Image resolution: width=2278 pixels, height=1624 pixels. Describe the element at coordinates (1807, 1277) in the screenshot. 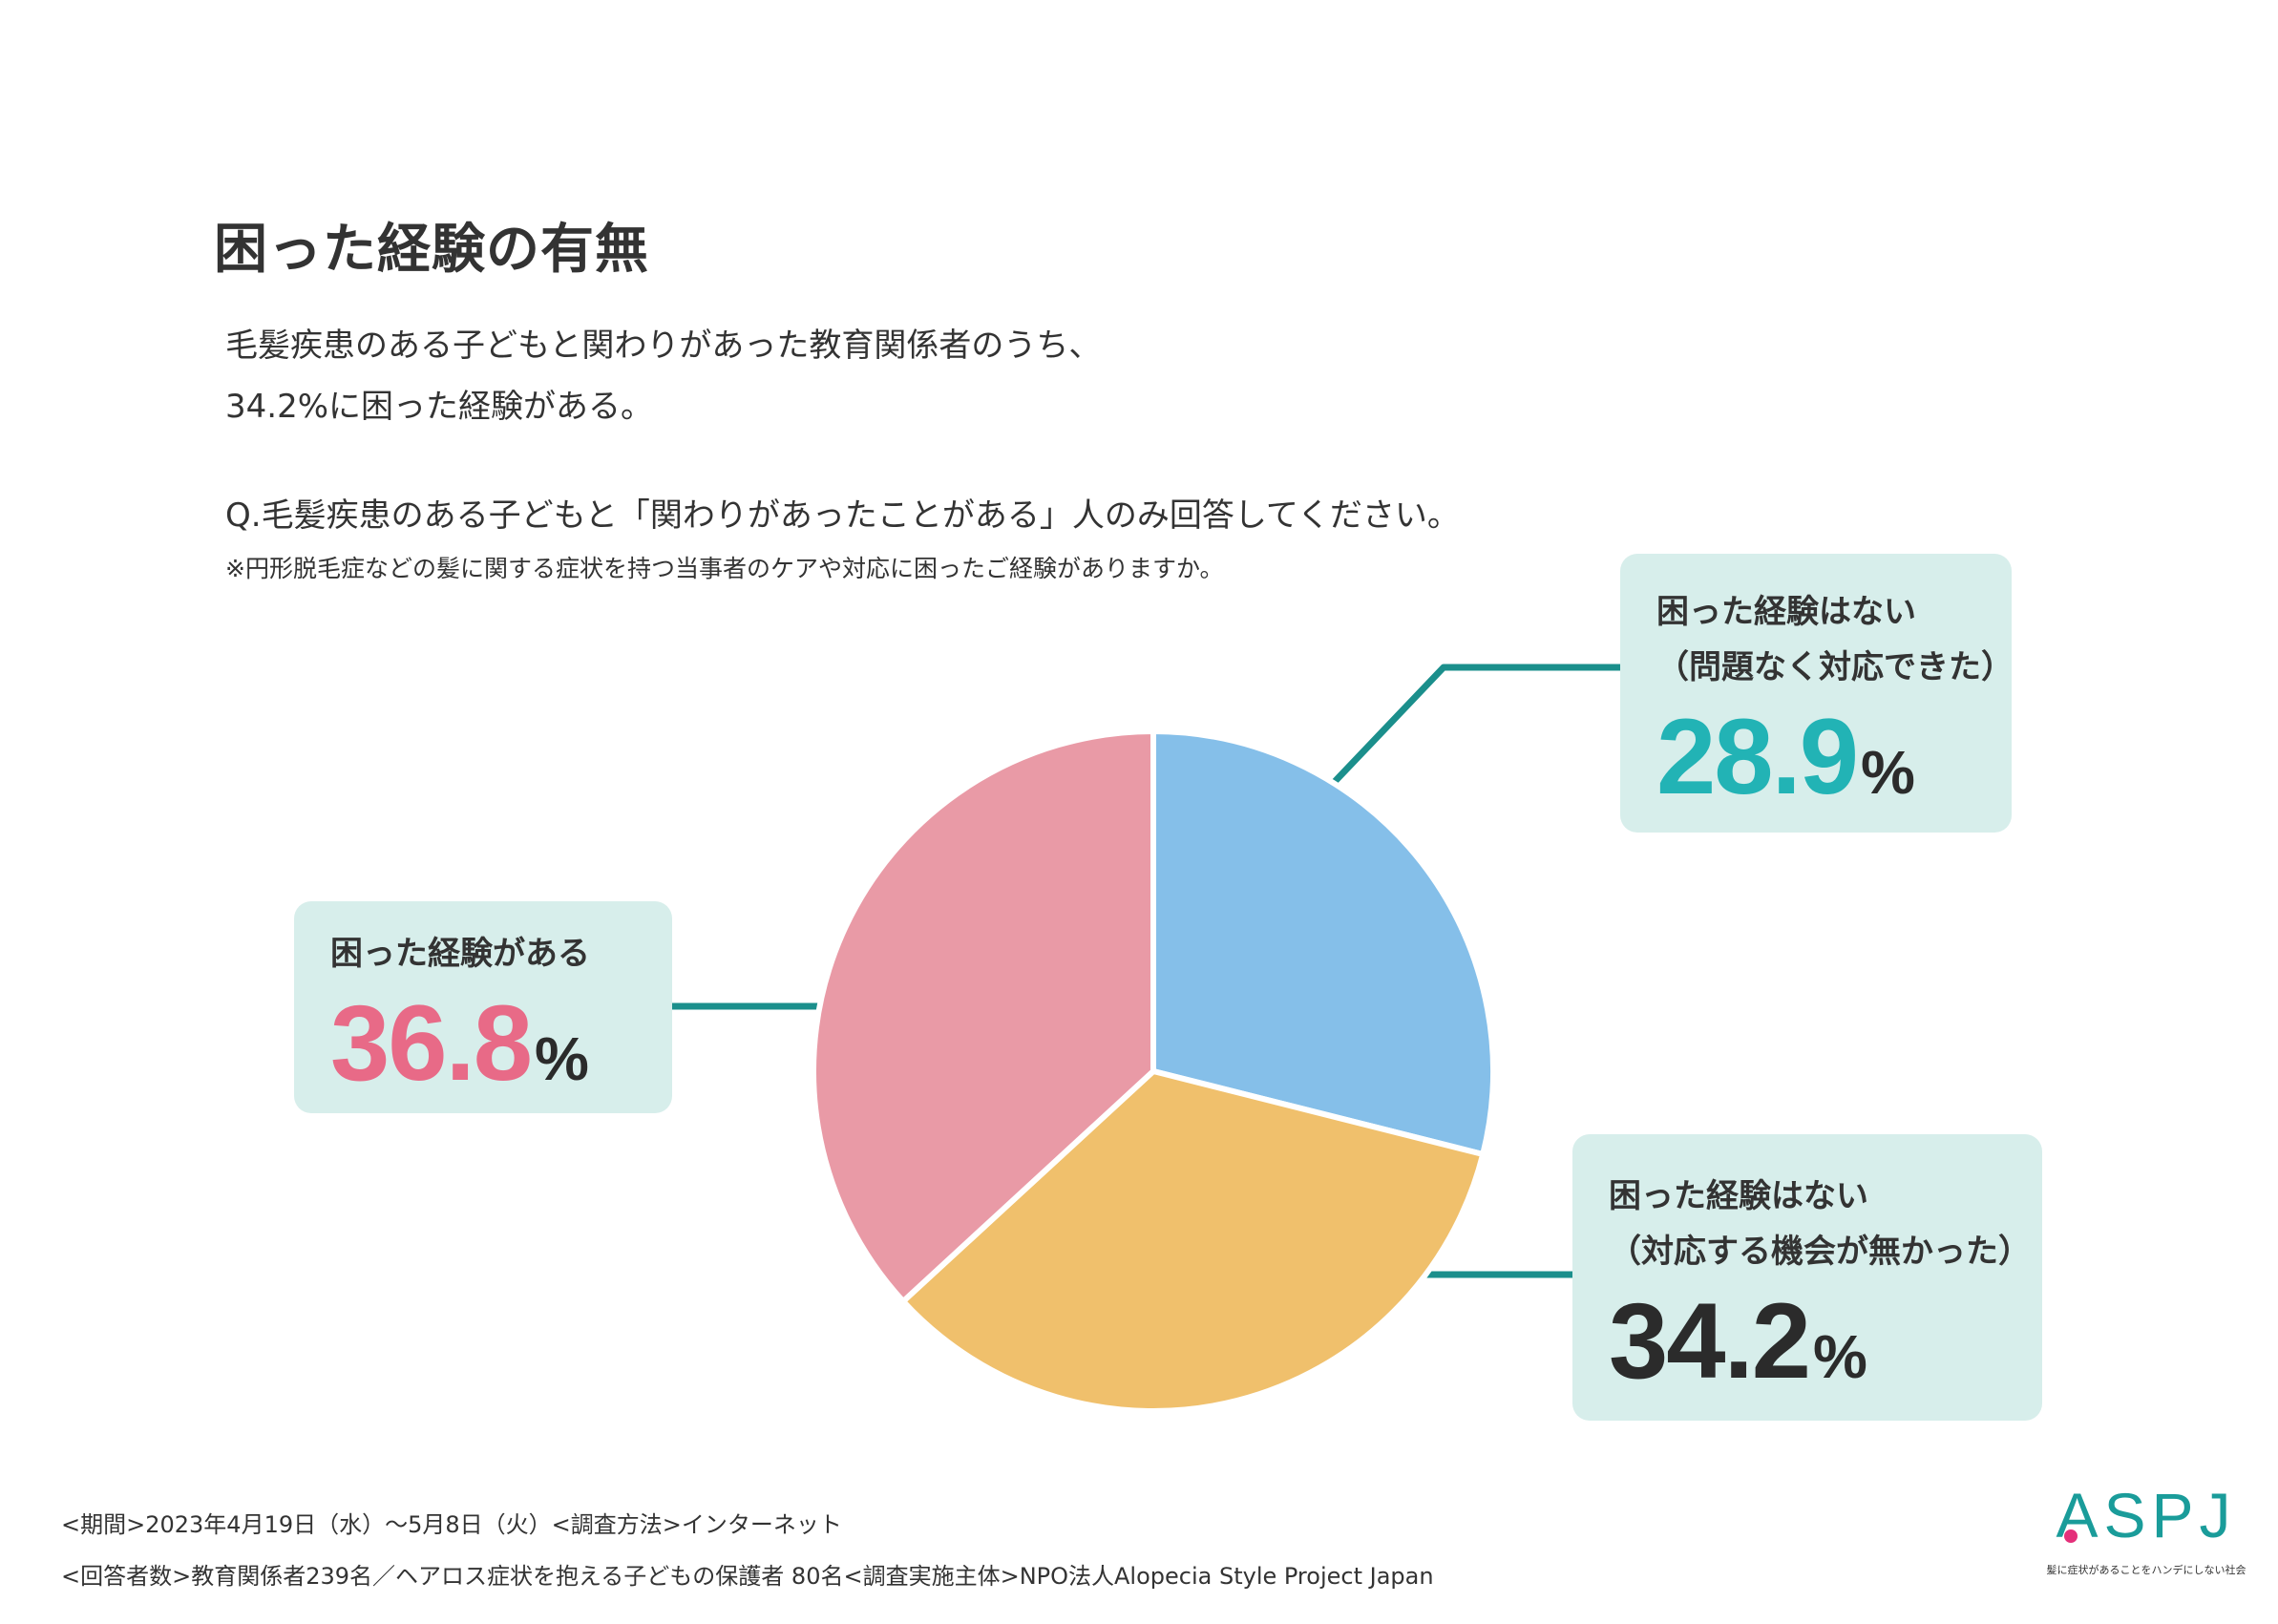

I see `callout-no-opportunity: 困った経験はない （対応する機会が無かった） 34.2%` at that location.